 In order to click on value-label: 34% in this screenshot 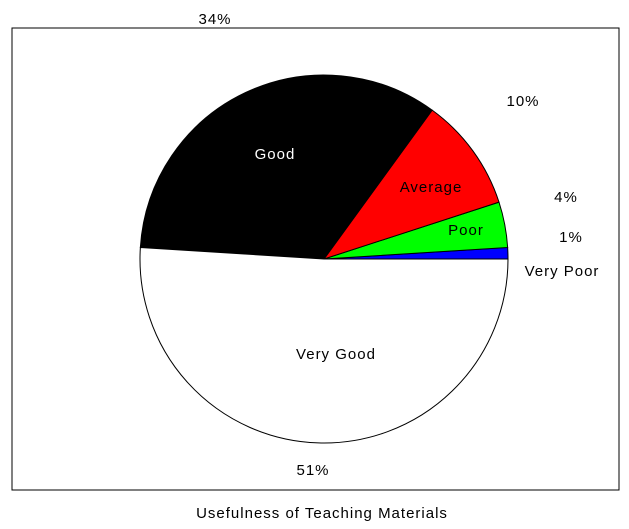, I will do `click(214, 19)`.